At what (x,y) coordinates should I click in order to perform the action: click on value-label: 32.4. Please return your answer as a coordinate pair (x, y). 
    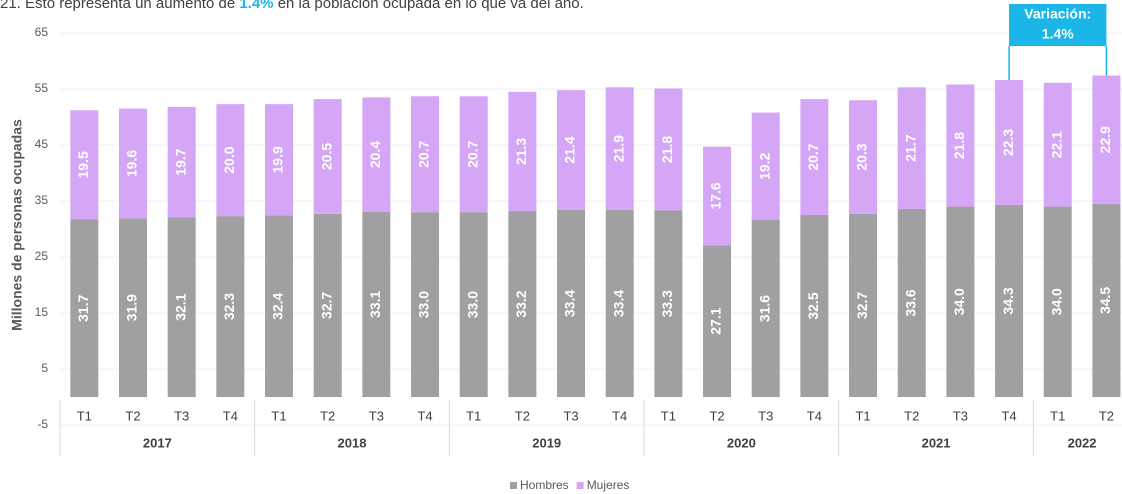
    Looking at the image, I should click on (278, 305).